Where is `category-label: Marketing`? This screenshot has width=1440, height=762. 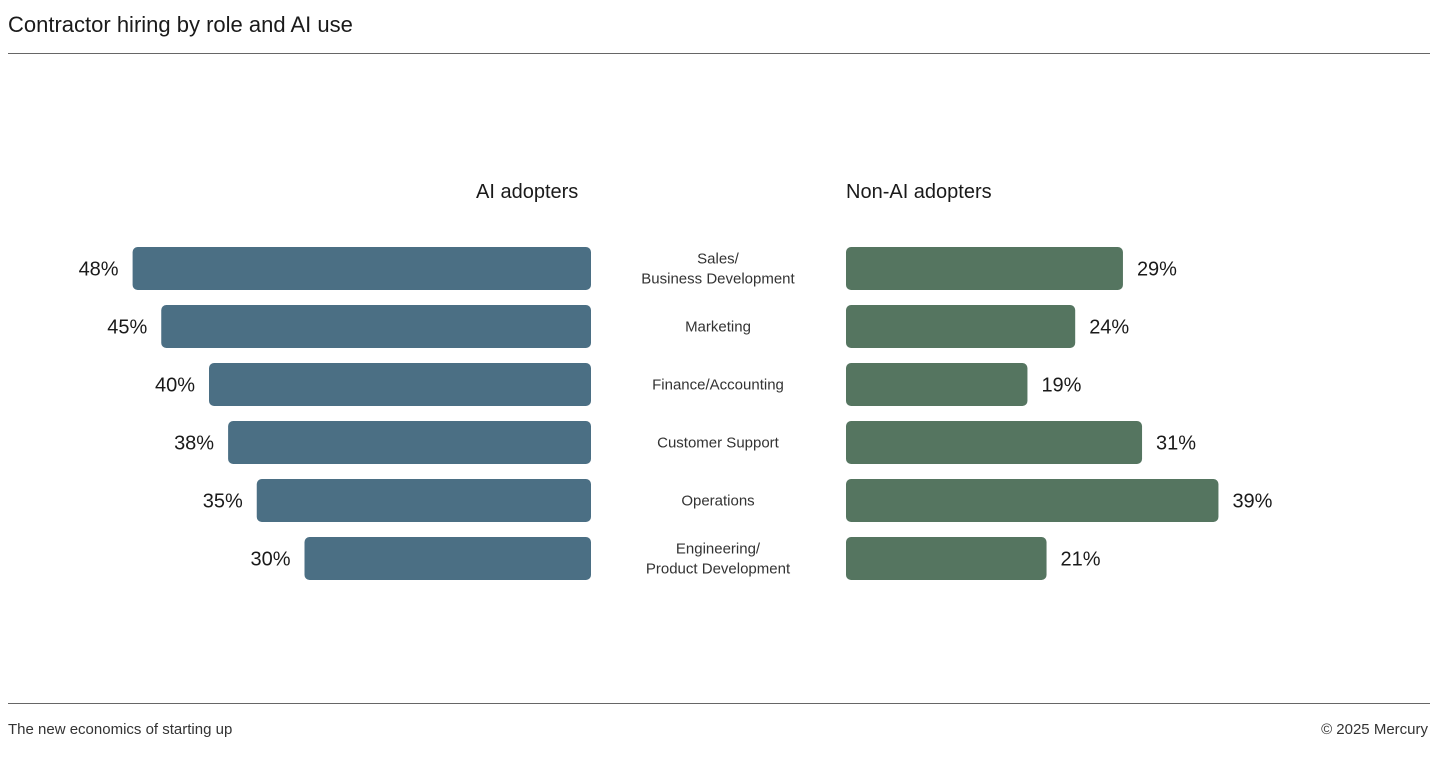
category-label: Marketing is located at coordinates (718, 327).